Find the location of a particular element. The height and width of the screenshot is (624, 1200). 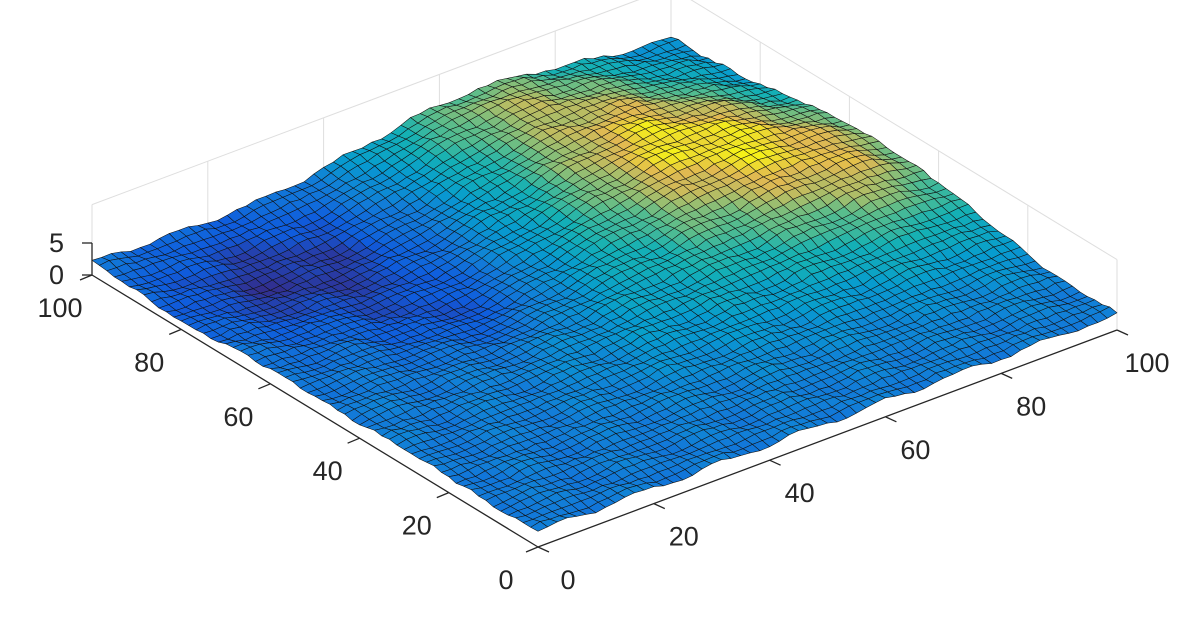

y-tick-label: 40 is located at coordinates (328, 471).